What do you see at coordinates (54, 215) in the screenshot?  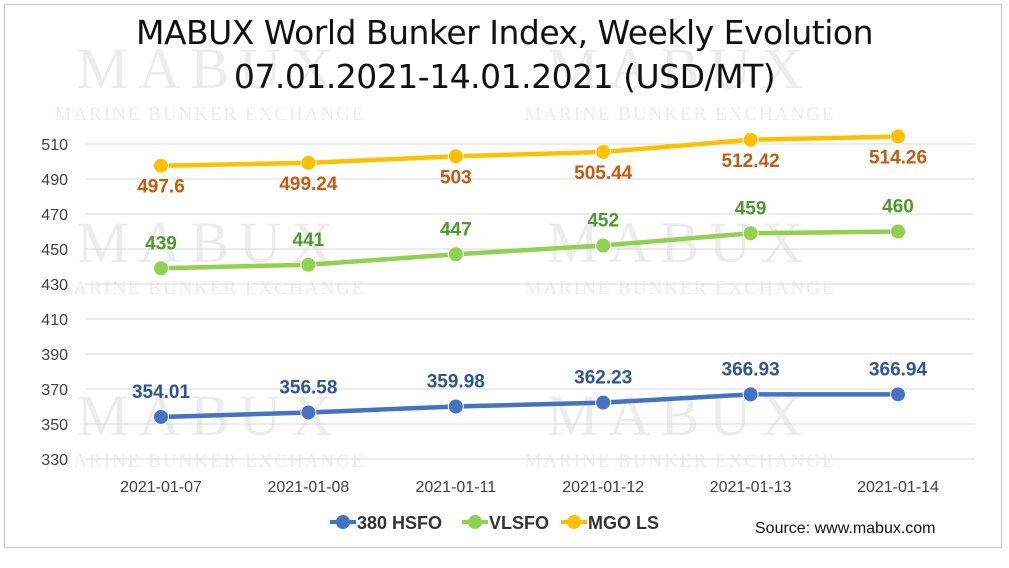 I see `y-tick-label: 470` at bounding box center [54, 215].